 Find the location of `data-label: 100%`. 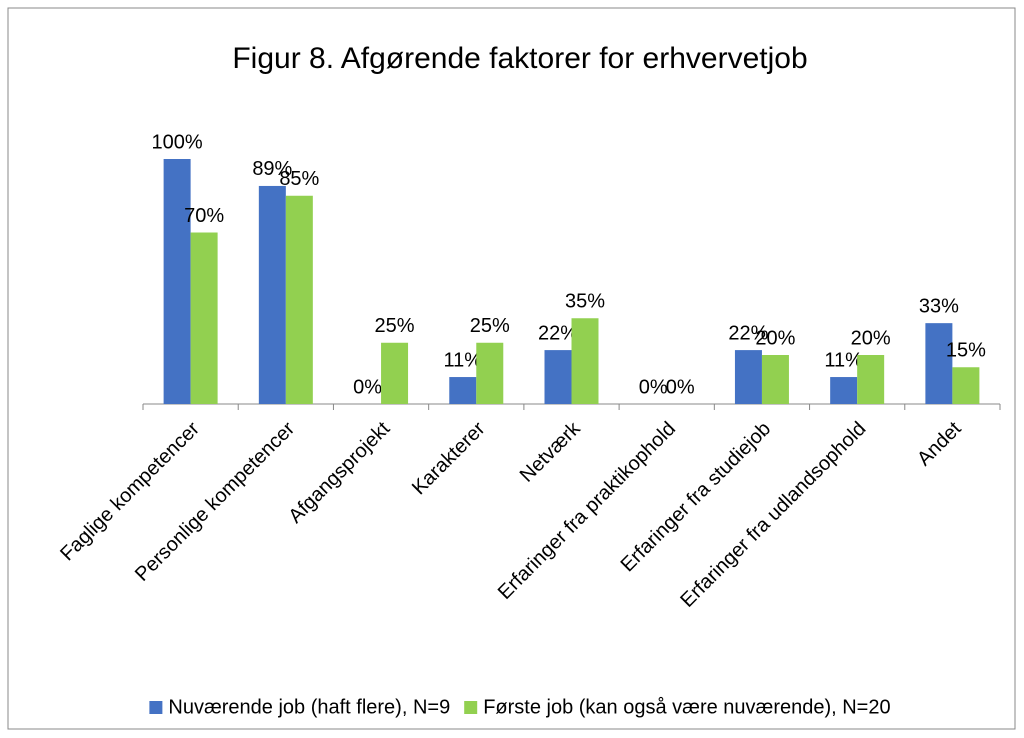

data-label: 100% is located at coordinates (177, 142).